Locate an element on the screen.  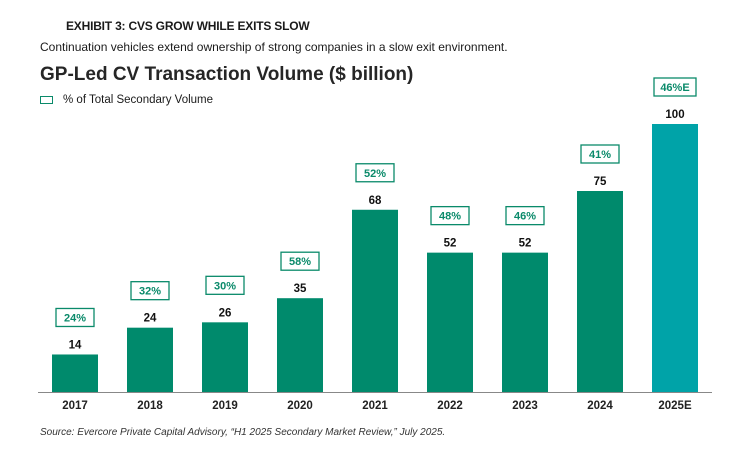
pct-box-2019 is located at coordinates (225, 285).